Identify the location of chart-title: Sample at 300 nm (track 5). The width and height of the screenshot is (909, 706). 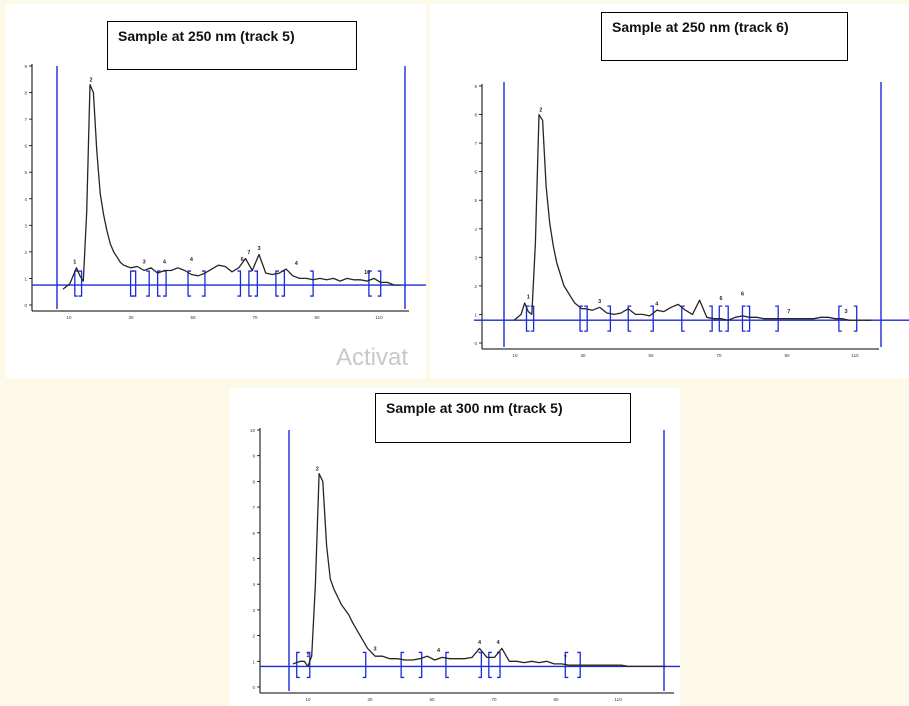
(503, 418).